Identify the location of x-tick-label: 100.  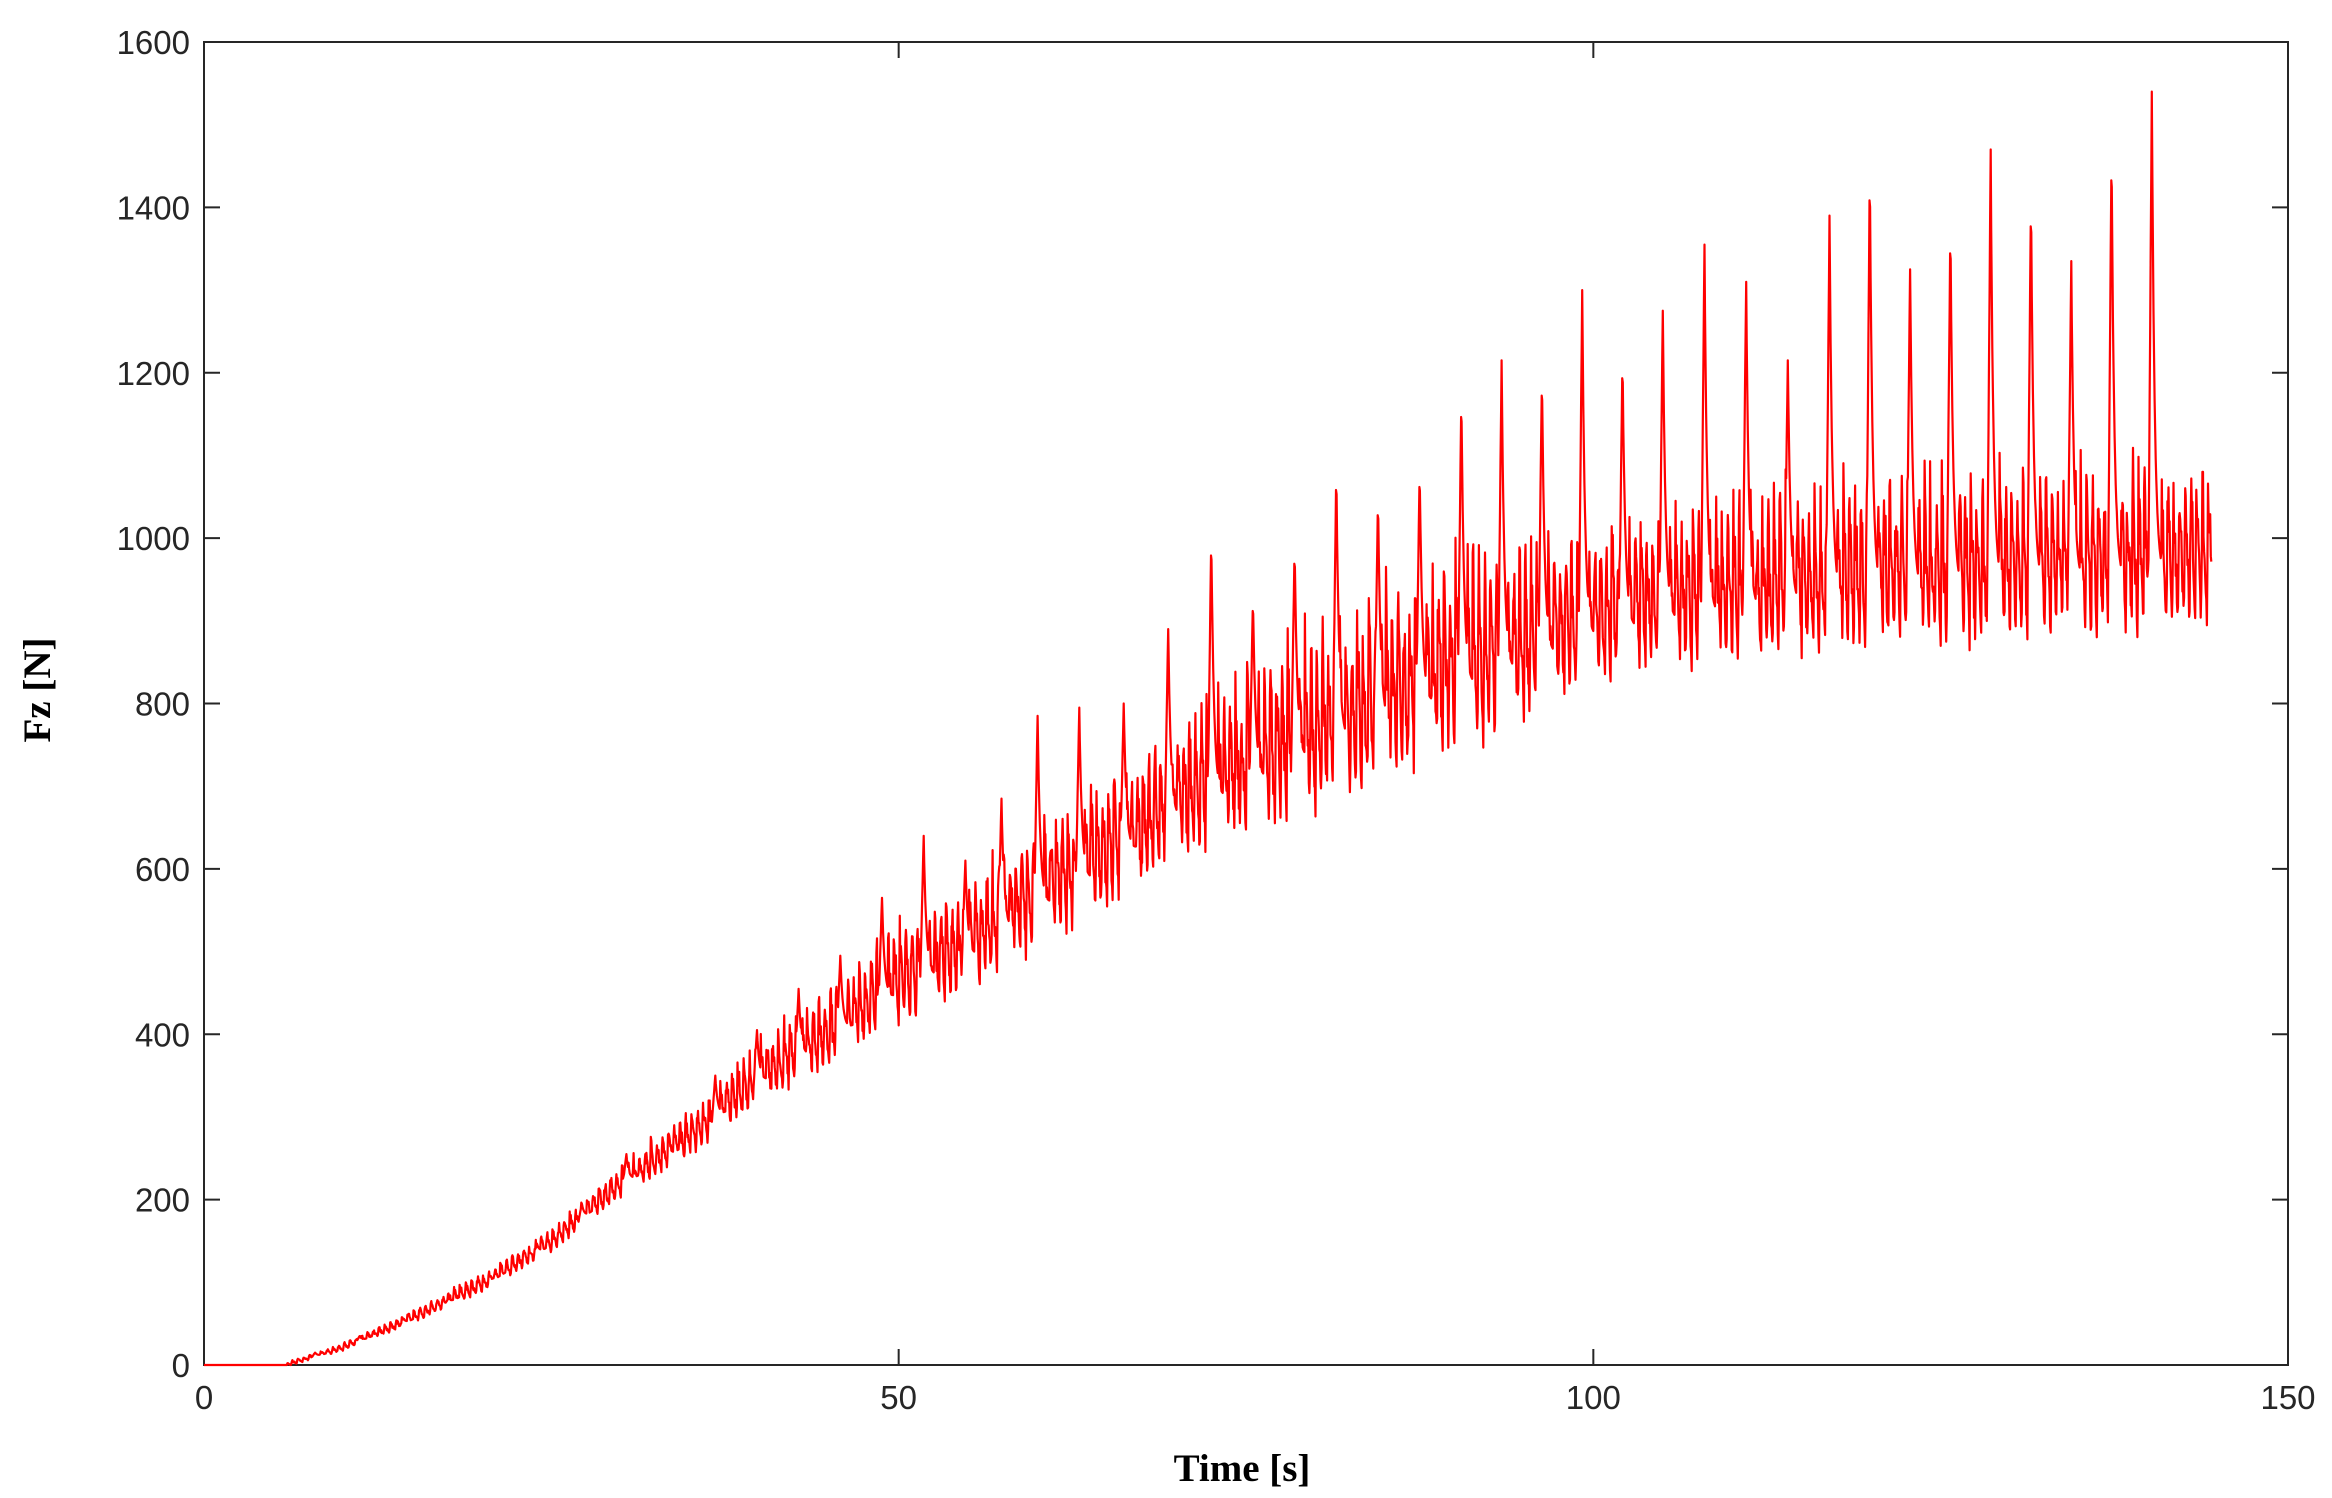
(1593, 1397).